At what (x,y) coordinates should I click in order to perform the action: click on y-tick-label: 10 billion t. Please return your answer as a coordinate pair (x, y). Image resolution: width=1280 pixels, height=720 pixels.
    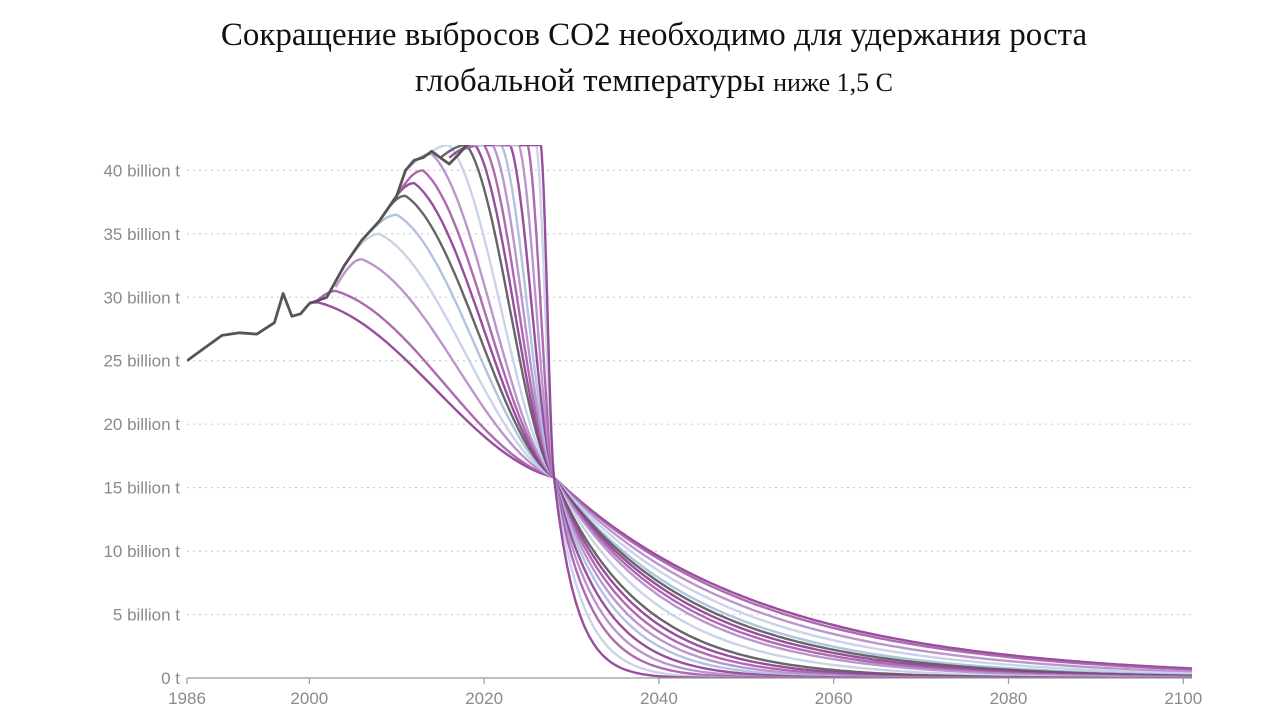
    Looking at the image, I should click on (141, 551).